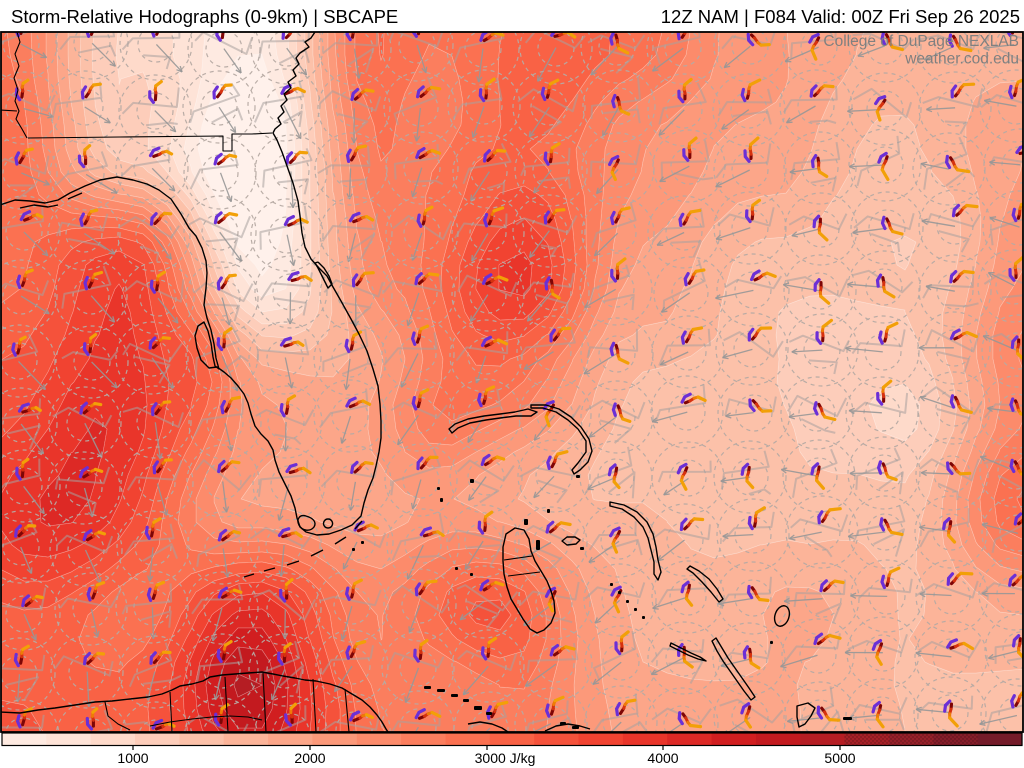  What do you see at coordinates (132, 758) in the screenshot?
I see `svg-text: 1000` at bounding box center [132, 758].